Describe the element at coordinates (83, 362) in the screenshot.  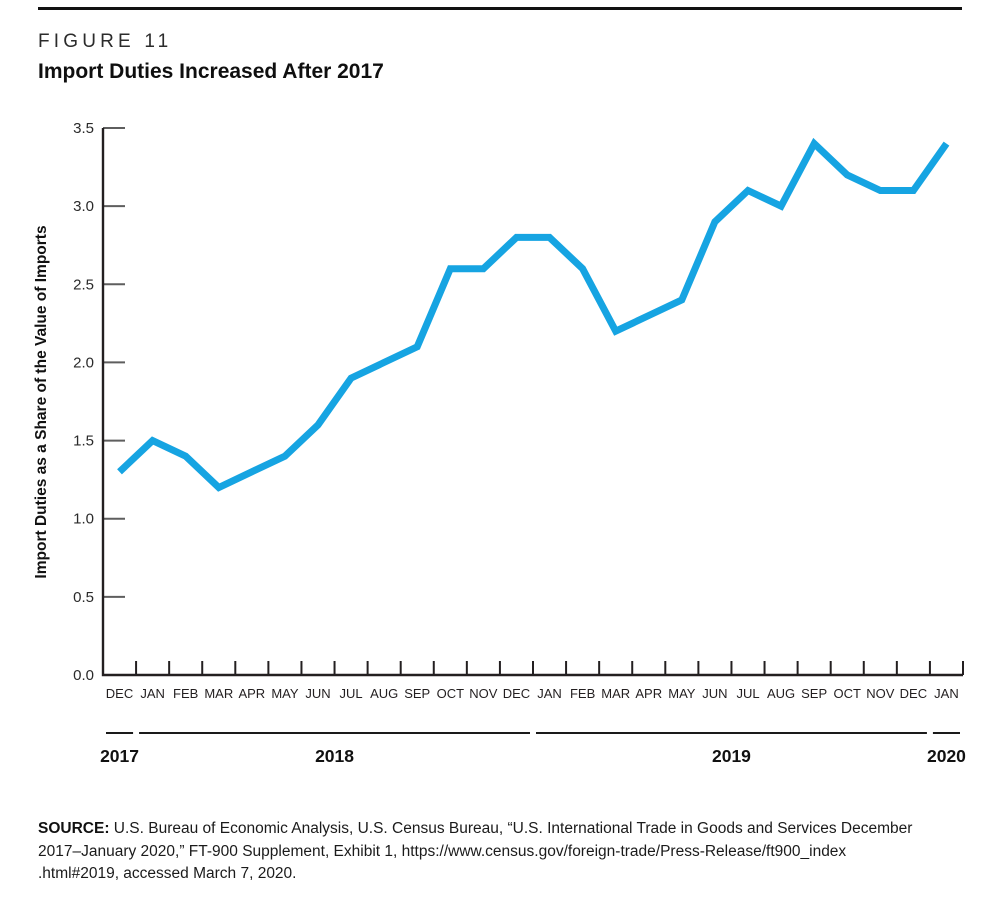
I see `y-tick-label: 2.0` at that location.